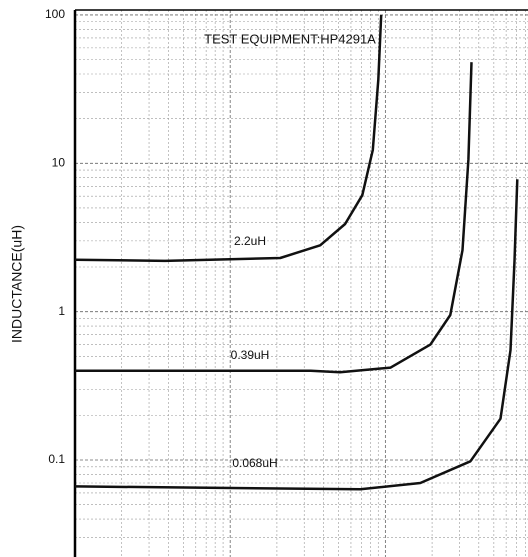  I want to click on y-tick-label: 1, so click(61, 311).